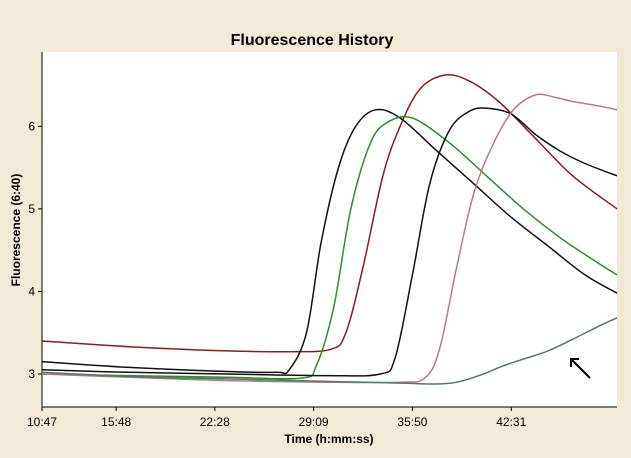 This screenshot has width=631, height=458. Describe the element at coordinates (314, 422) in the screenshot. I see `x-tick-label: 29:09` at that location.